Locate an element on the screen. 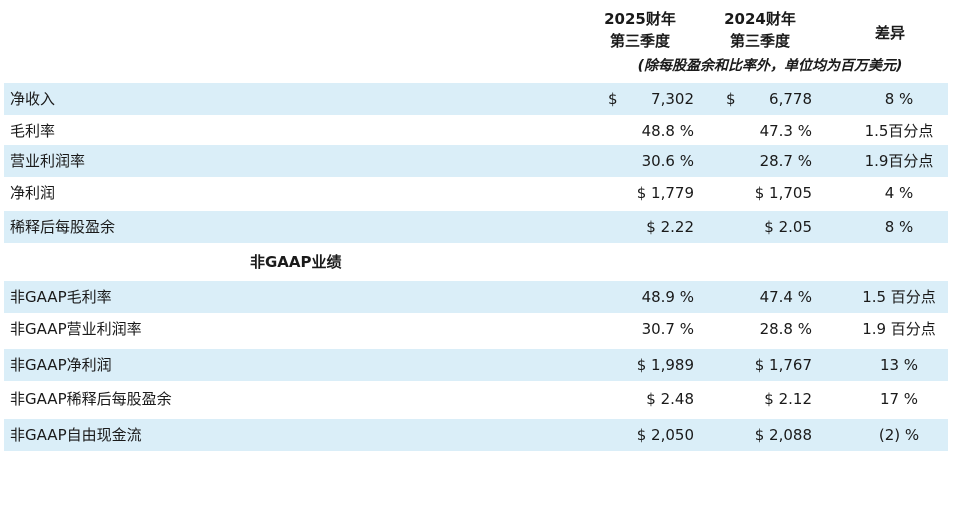 The image size is (960, 508). value-fy2025: $ 1,989 is located at coordinates (665, 365).